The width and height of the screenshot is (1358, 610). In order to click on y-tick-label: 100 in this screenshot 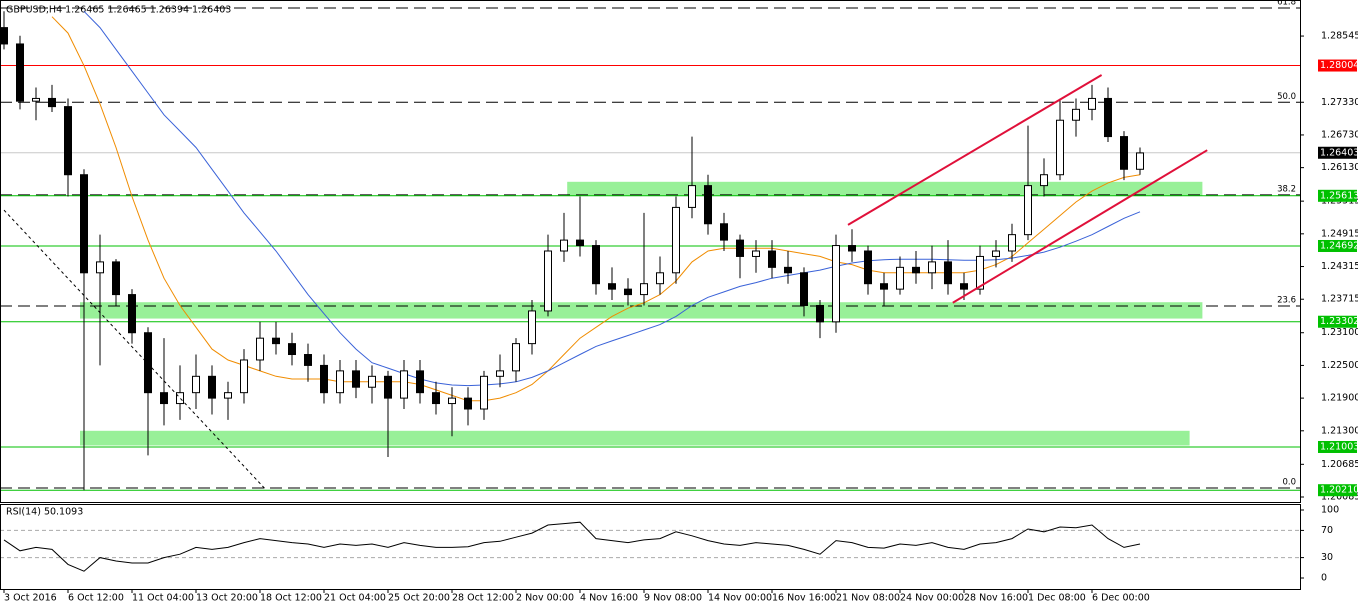, I will do `click(1330, 510)`.